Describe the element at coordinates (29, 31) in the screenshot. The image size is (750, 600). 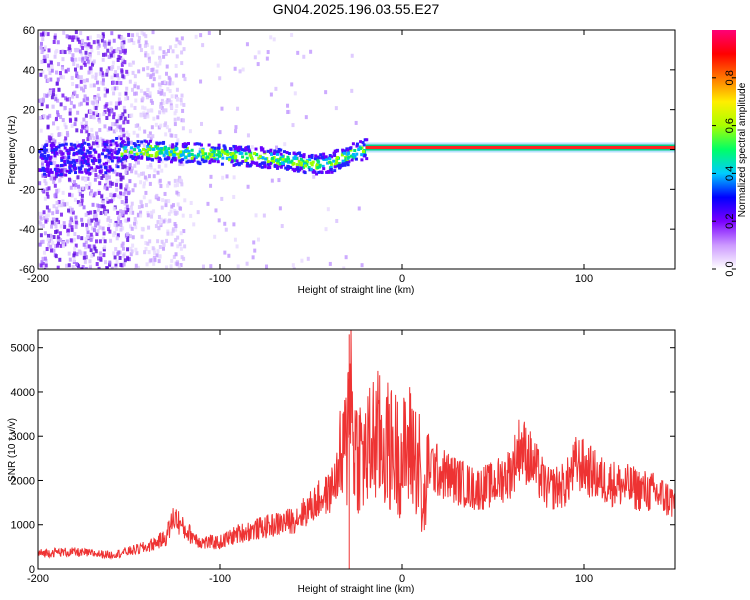
I see `y-tick-label: 60` at that location.